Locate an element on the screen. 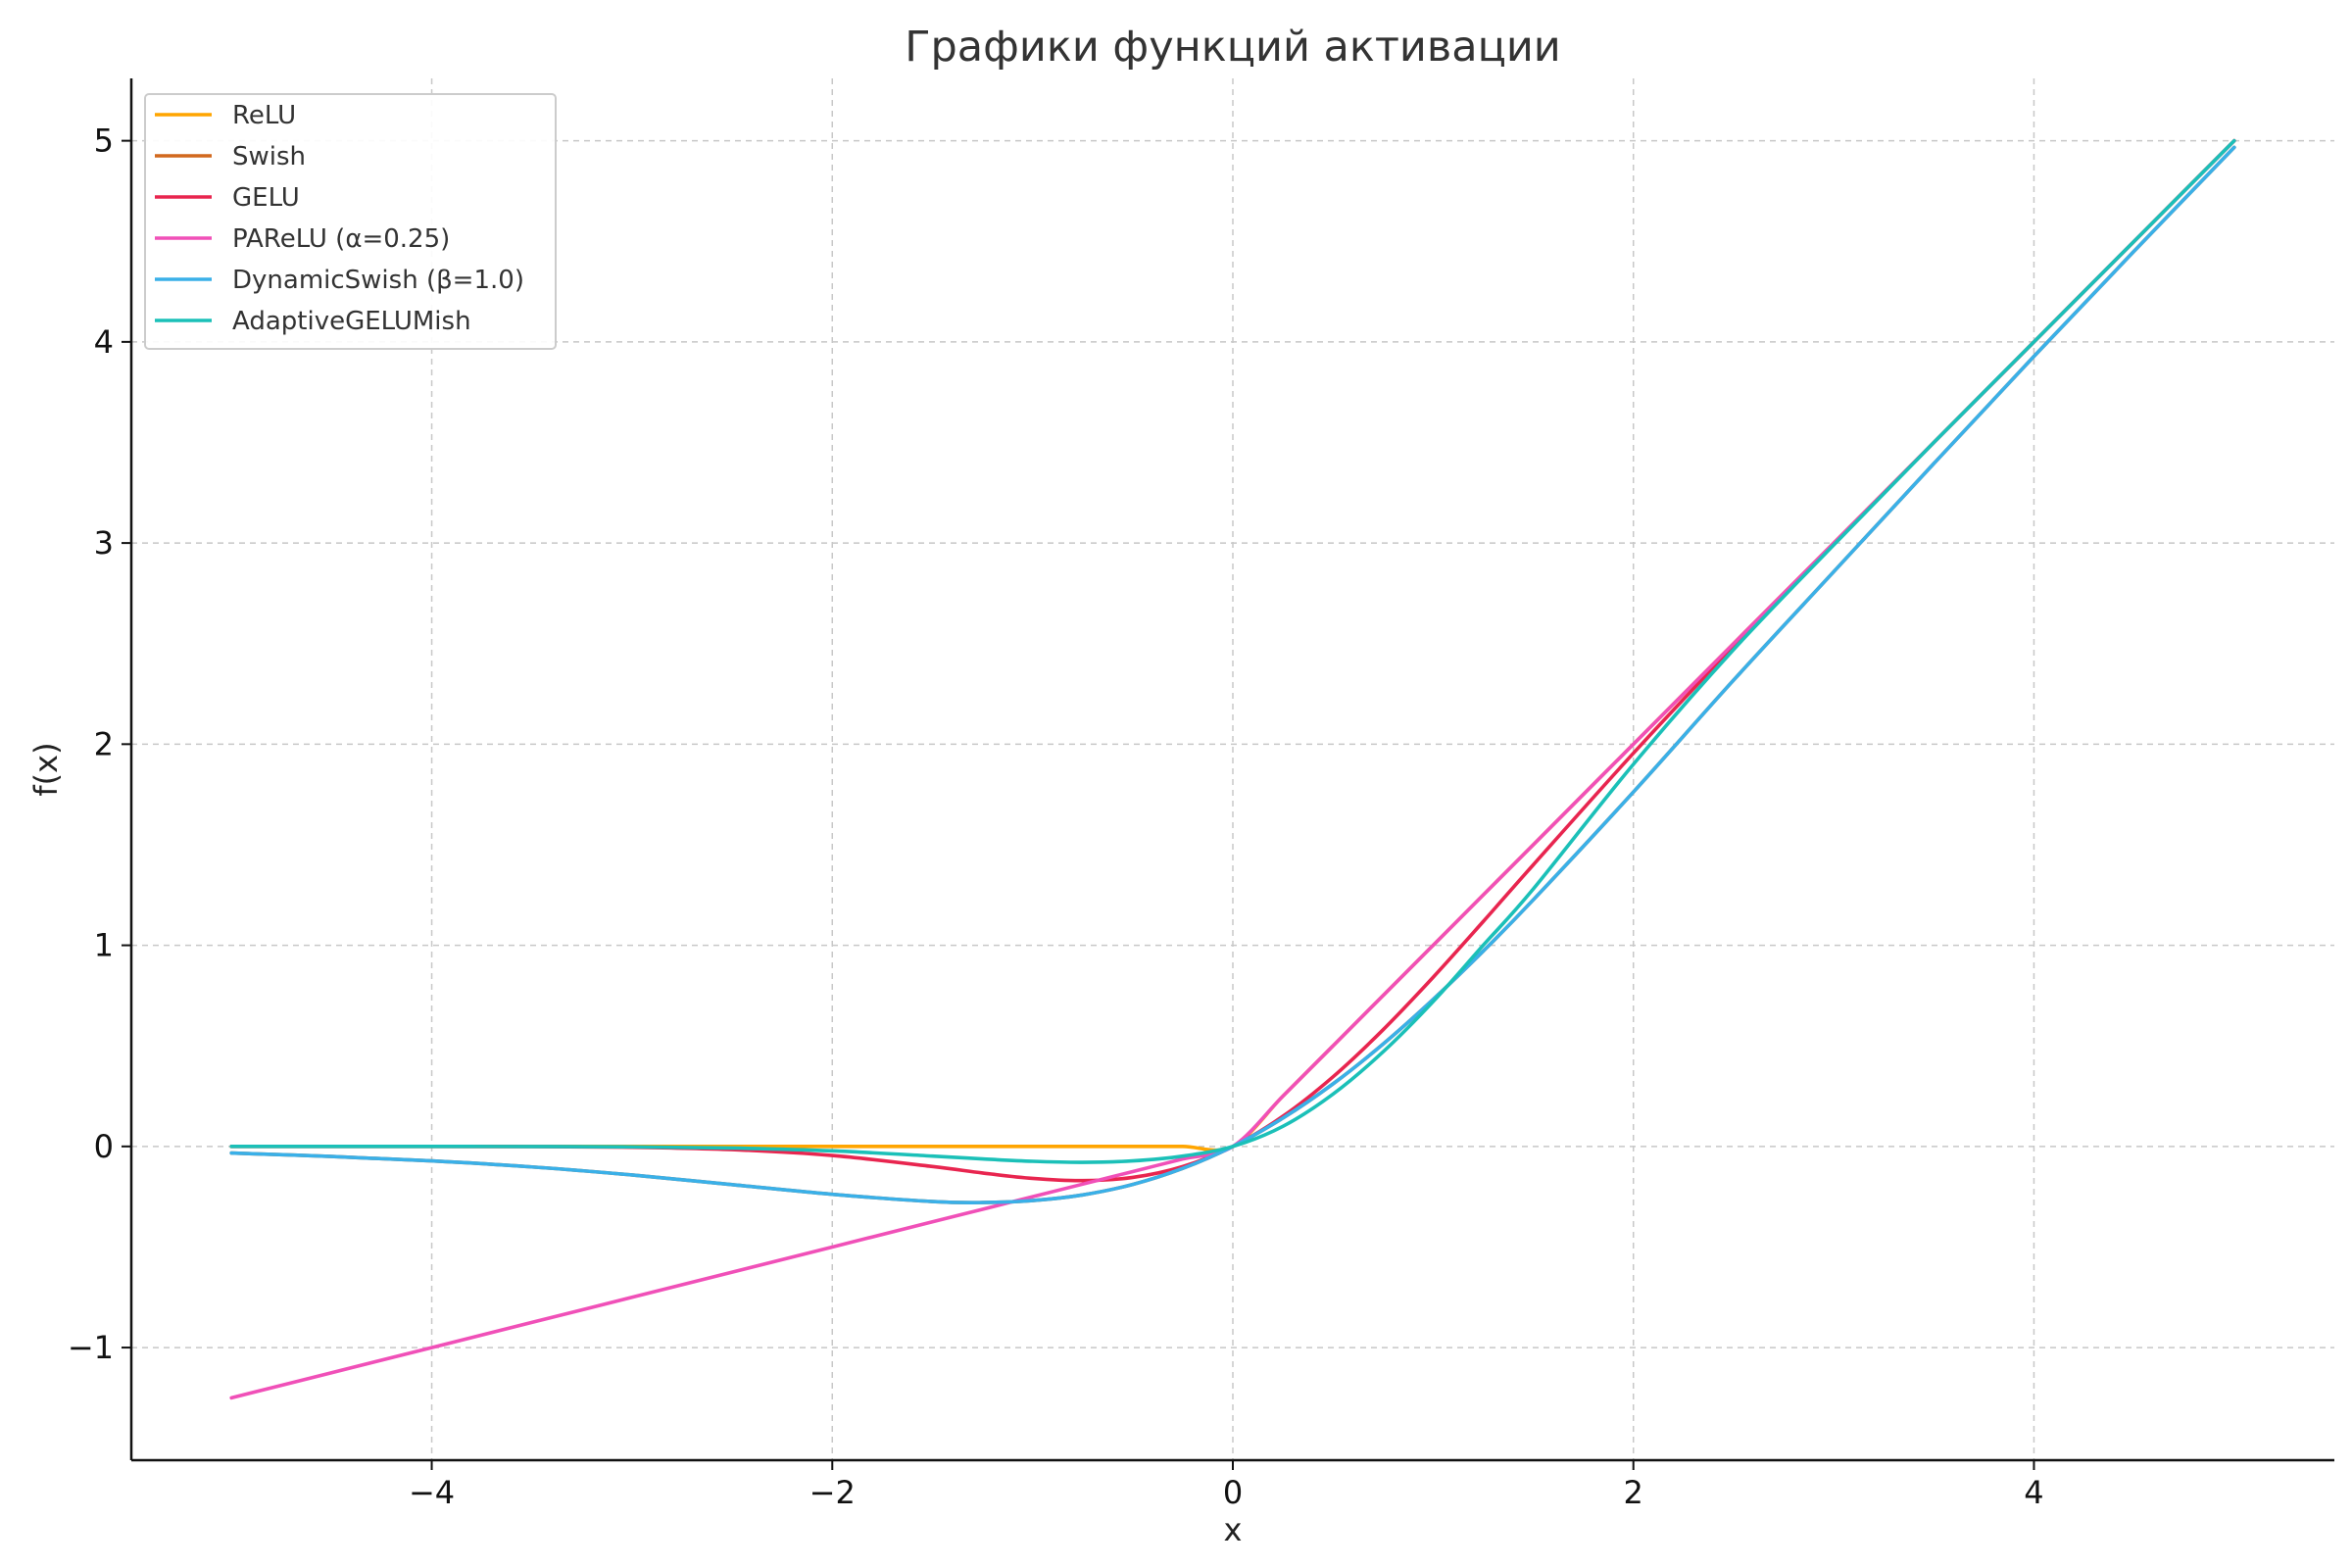  x-axis-label: x is located at coordinates (1233, 1529).